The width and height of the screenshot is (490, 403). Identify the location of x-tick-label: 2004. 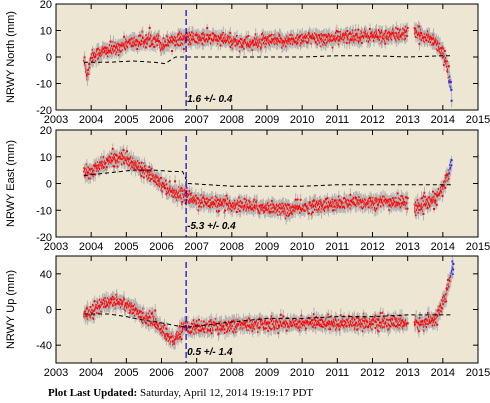
(91, 120).